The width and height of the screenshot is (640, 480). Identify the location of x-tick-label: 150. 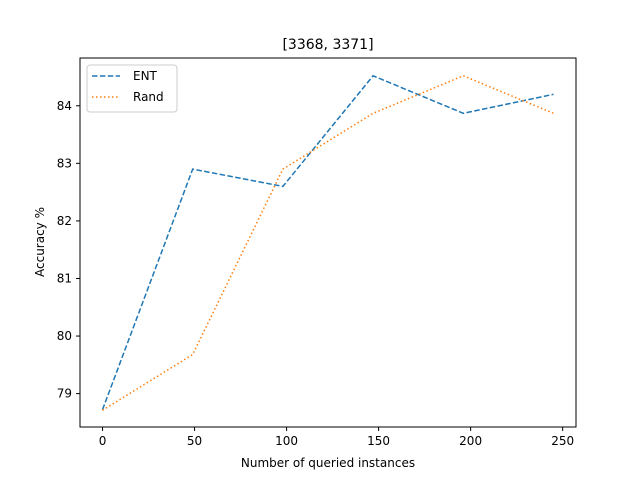
(378, 441).